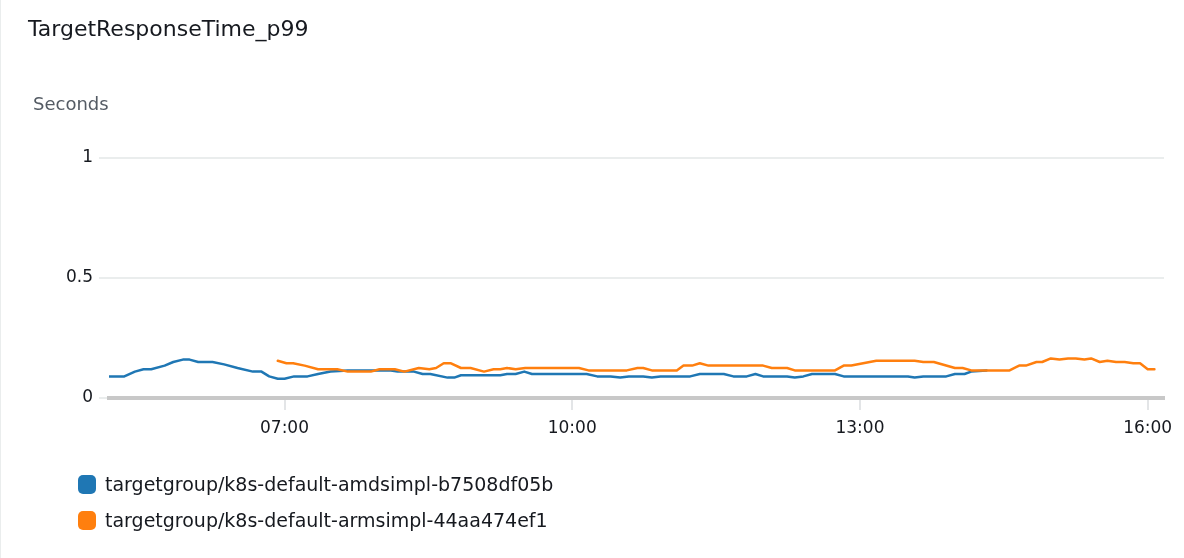  Describe the element at coordinates (285, 426) in the screenshot. I see `x-tick-label: 07:00` at that location.